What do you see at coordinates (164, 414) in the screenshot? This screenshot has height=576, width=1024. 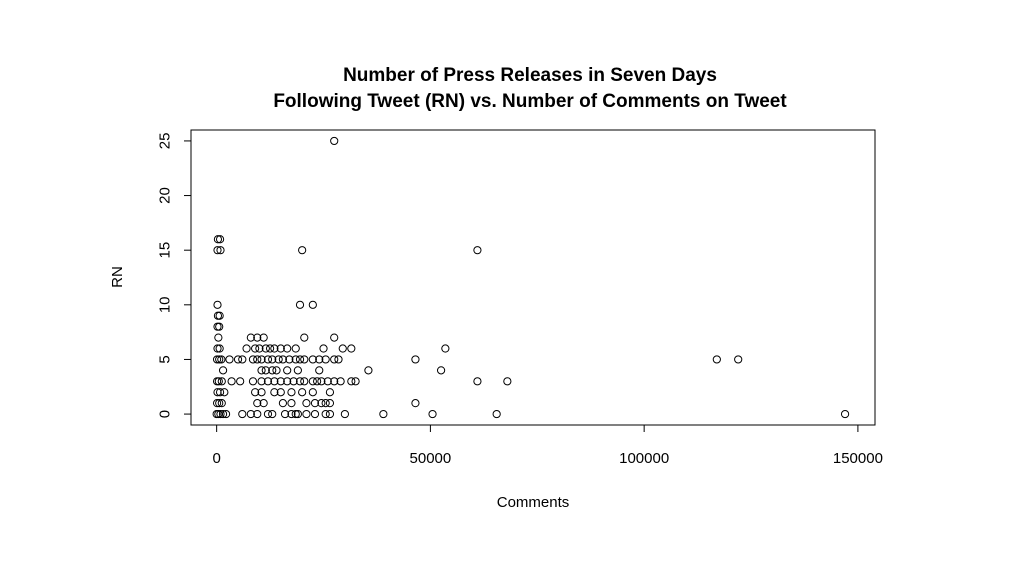 I see `y-tick-label: 0` at bounding box center [164, 414].